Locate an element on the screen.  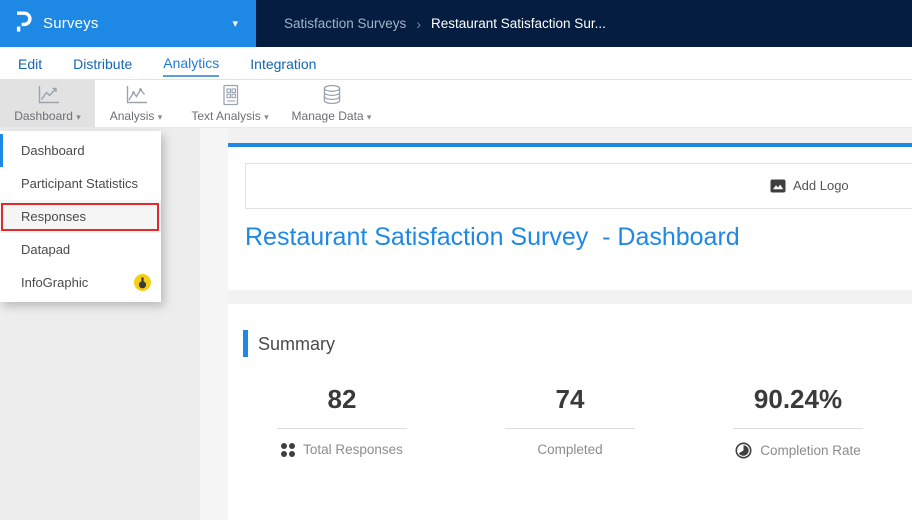
toolbar-dashboard-button: Dashboard ▾ is located at coordinates (47, 103).